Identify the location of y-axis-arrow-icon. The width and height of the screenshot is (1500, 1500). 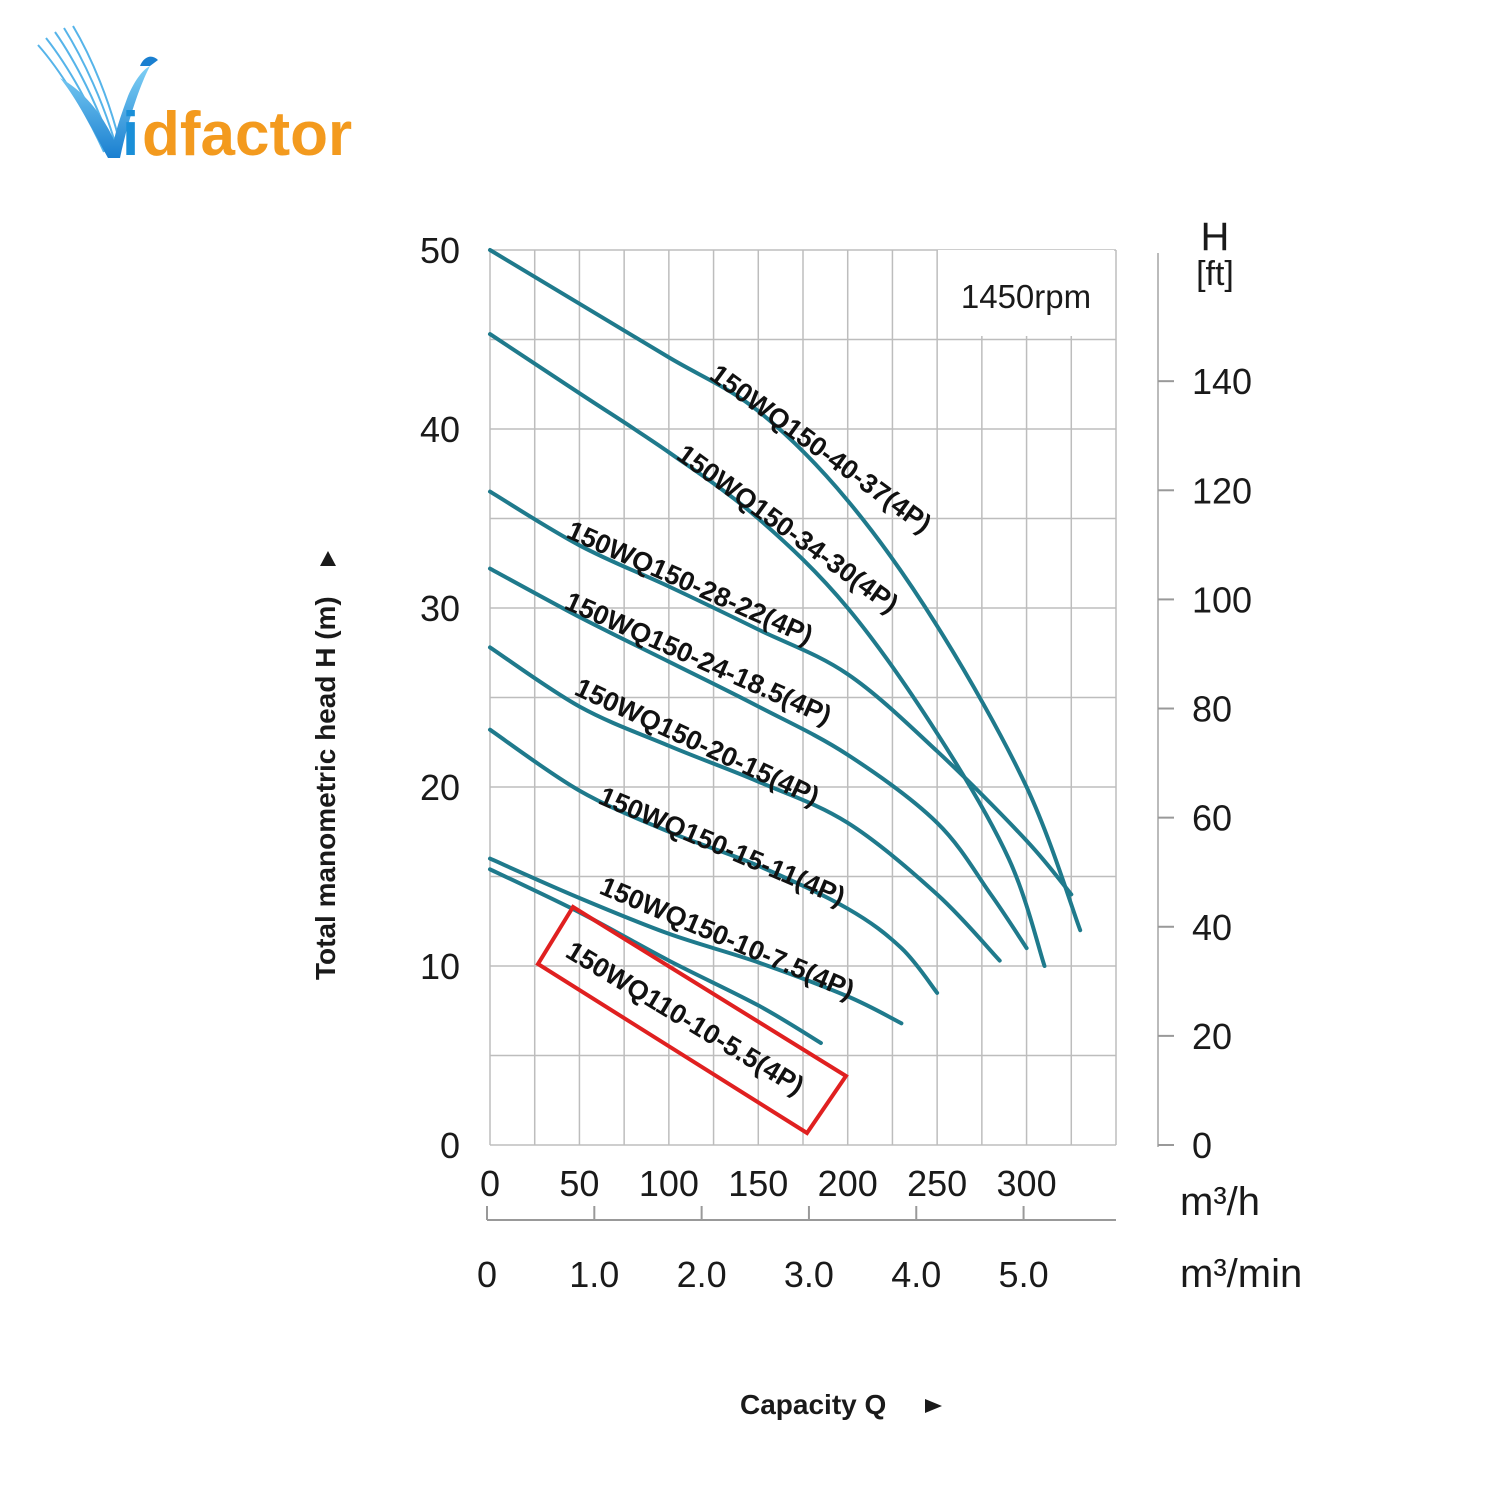
(328, 558).